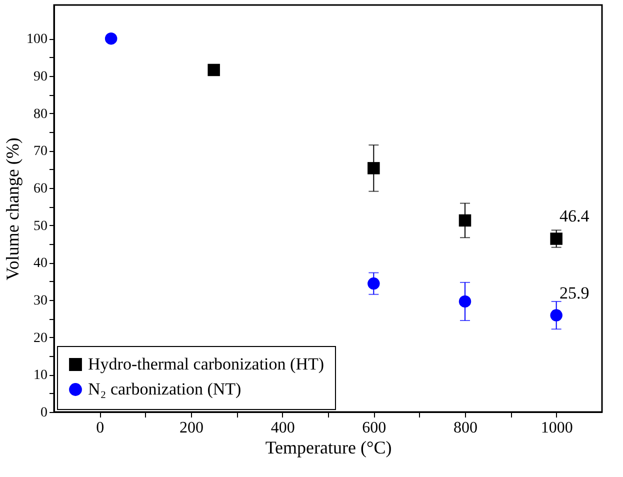  What do you see at coordinates (41, 264) in the screenshot?
I see `y-tick-label: 40` at bounding box center [41, 264].